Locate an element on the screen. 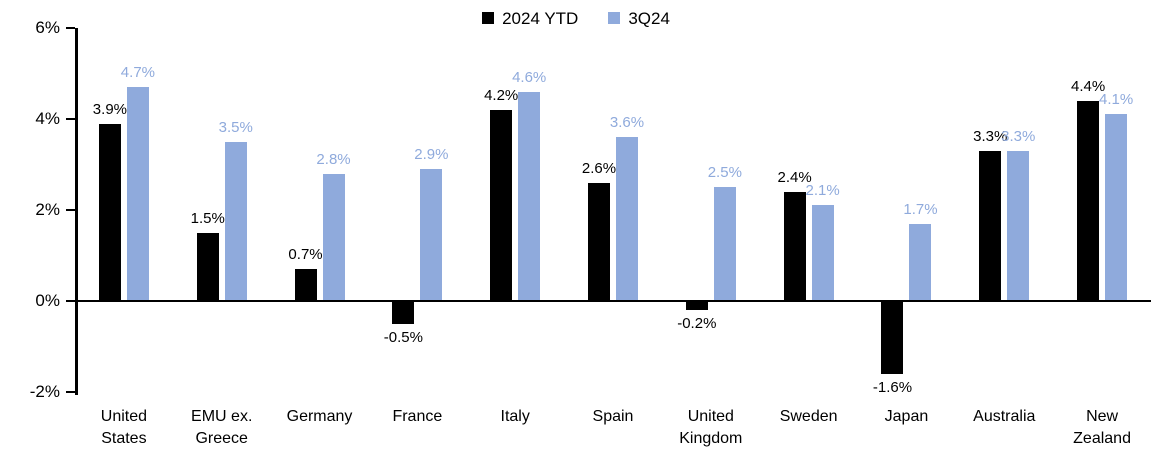 The width and height of the screenshot is (1152, 465). data-label: 0.7% is located at coordinates (305, 255).